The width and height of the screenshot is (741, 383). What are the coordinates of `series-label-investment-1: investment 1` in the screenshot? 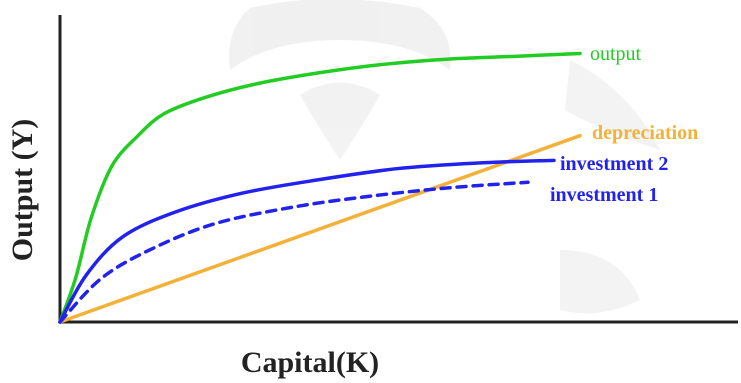 It's located at (604, 195).